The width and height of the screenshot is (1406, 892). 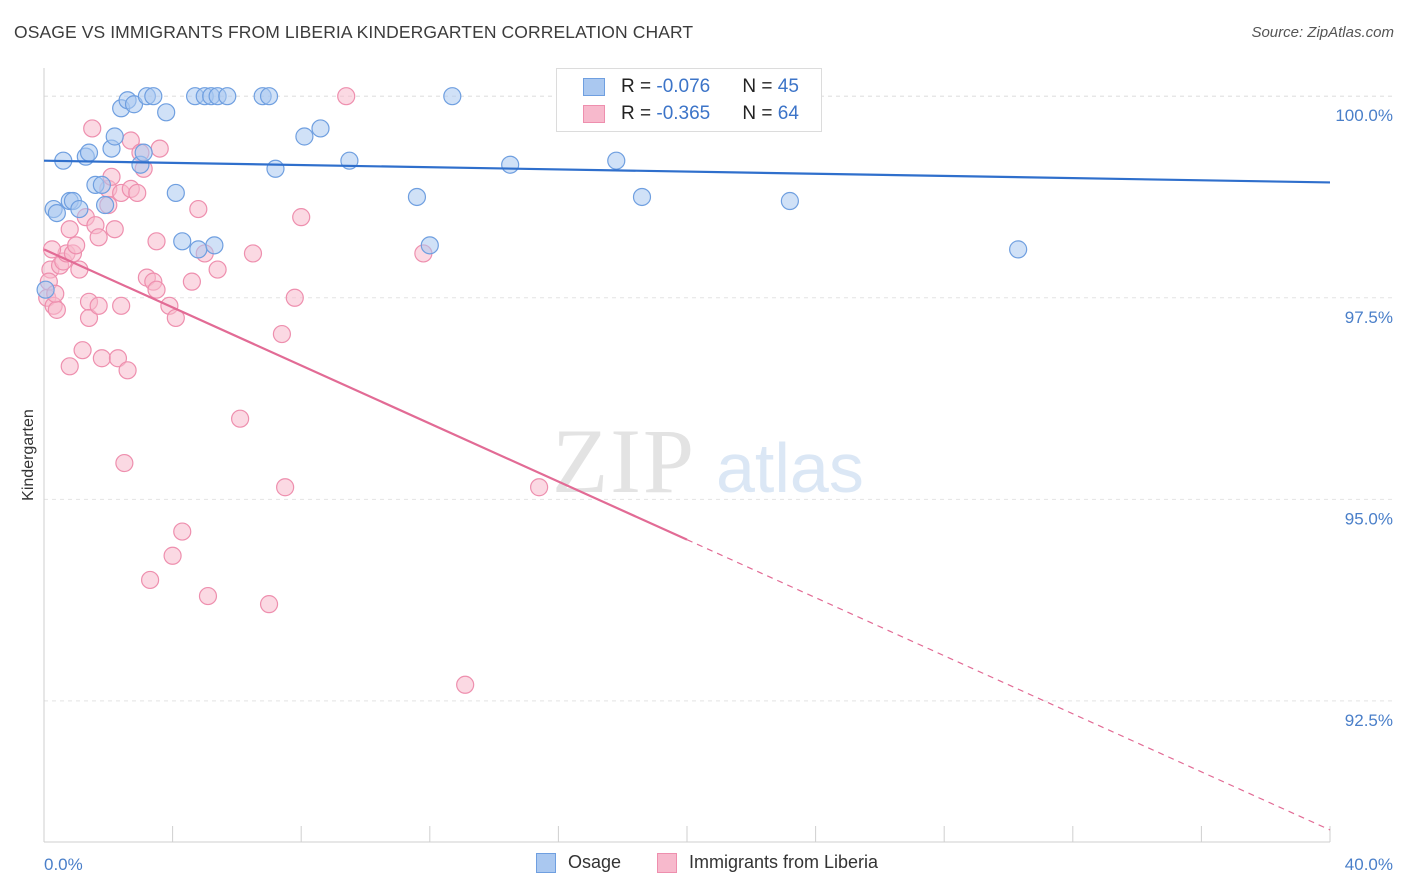 I want to click on legend-row-liberia: R = -0.365 N = 64, so click(x=678, y=114).